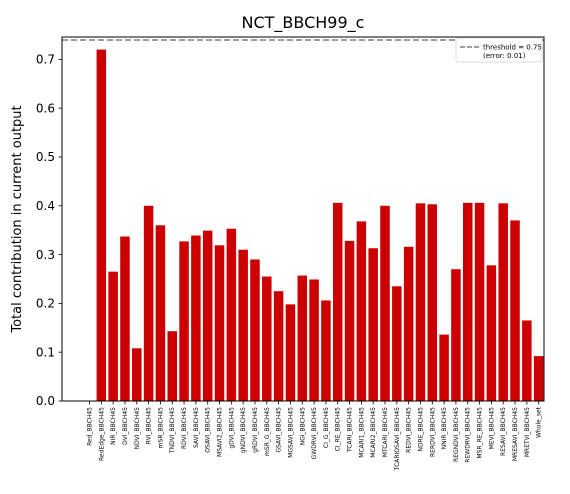 This screenshot has width=570, height=494. I want to click on x-tick-label: MSAVI2_BBCH45, so click(220, 432).